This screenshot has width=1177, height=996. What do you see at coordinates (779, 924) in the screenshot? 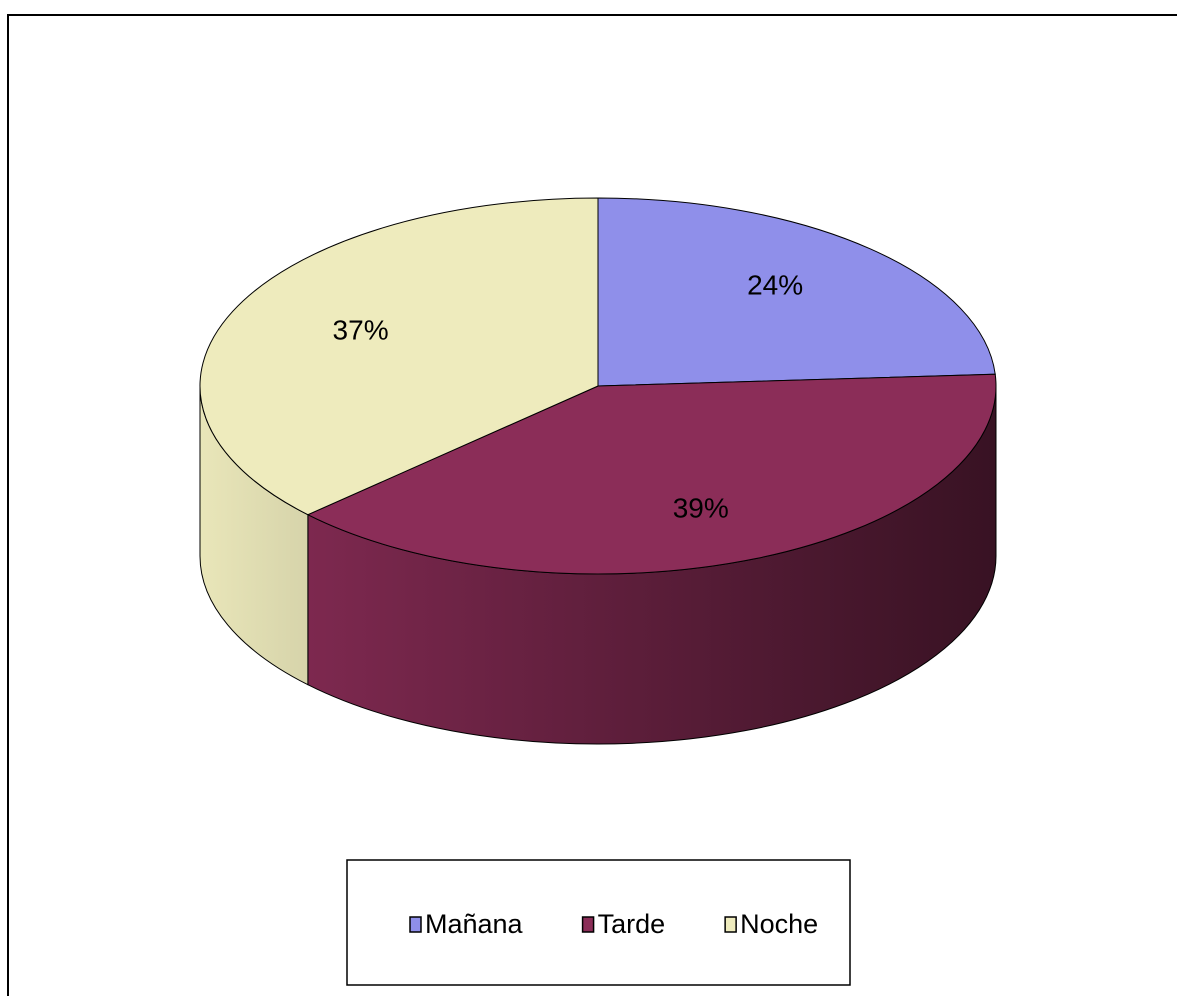
I see `legend-label: Noche` at bounding box center [779, 924].